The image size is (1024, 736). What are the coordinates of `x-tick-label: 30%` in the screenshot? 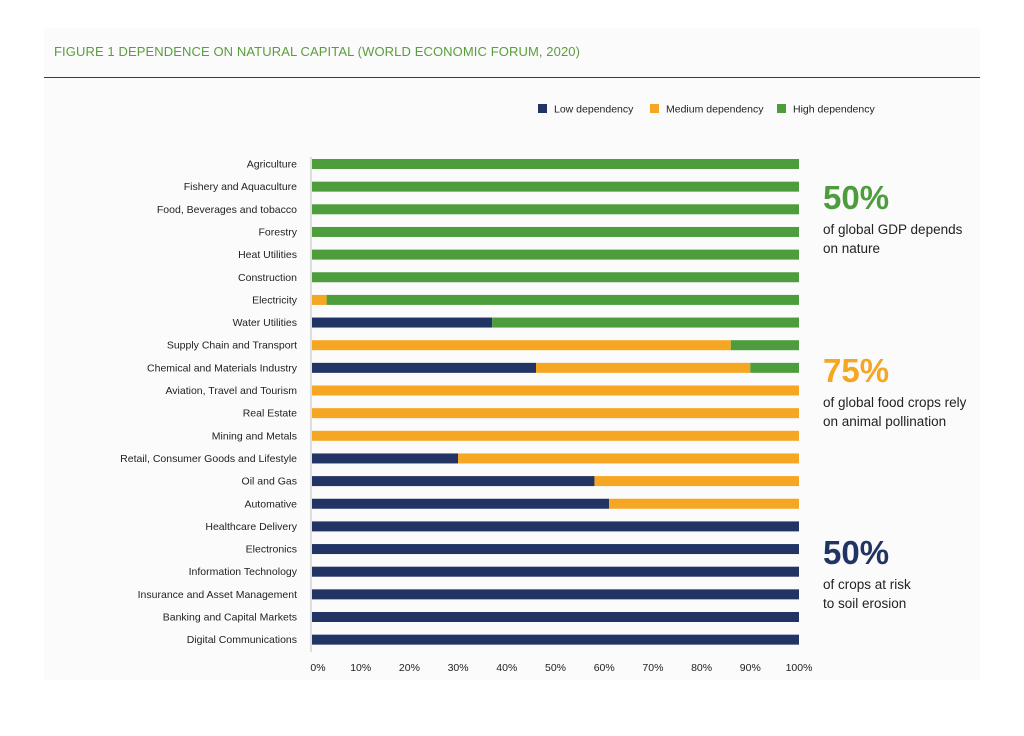 It's located at (458, 668).